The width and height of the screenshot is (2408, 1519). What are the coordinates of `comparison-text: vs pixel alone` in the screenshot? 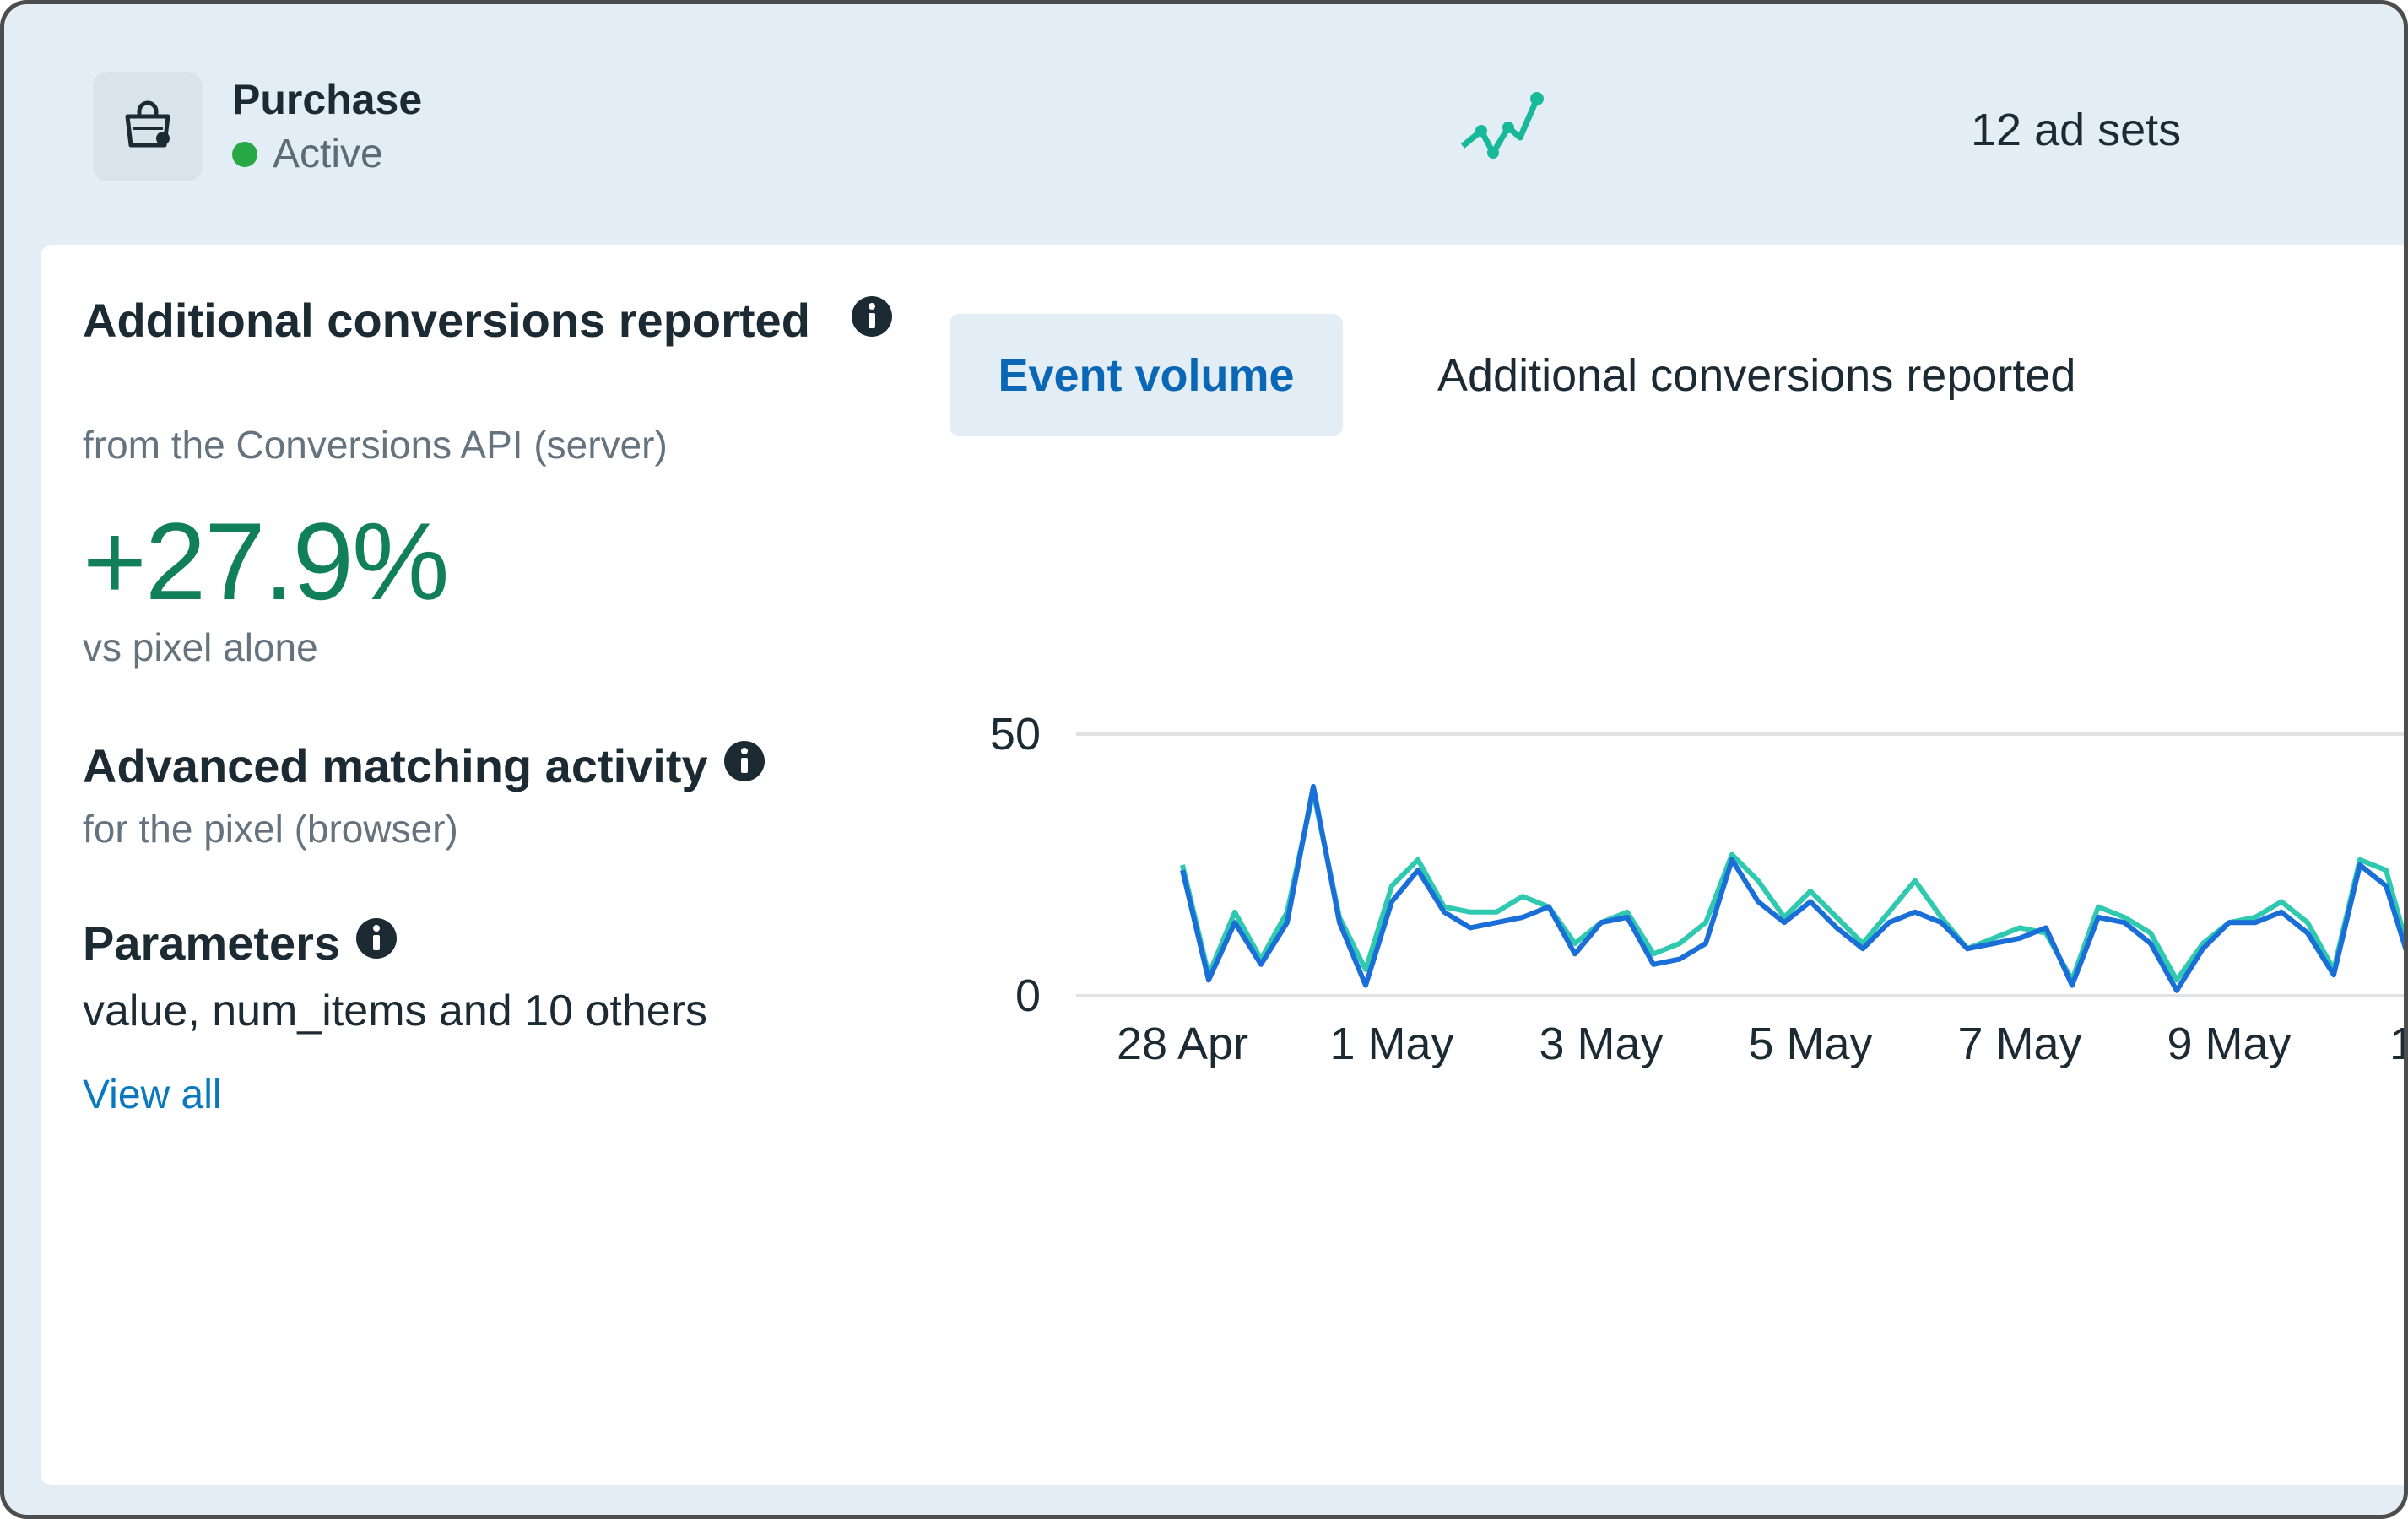 It's located at (200, 647).